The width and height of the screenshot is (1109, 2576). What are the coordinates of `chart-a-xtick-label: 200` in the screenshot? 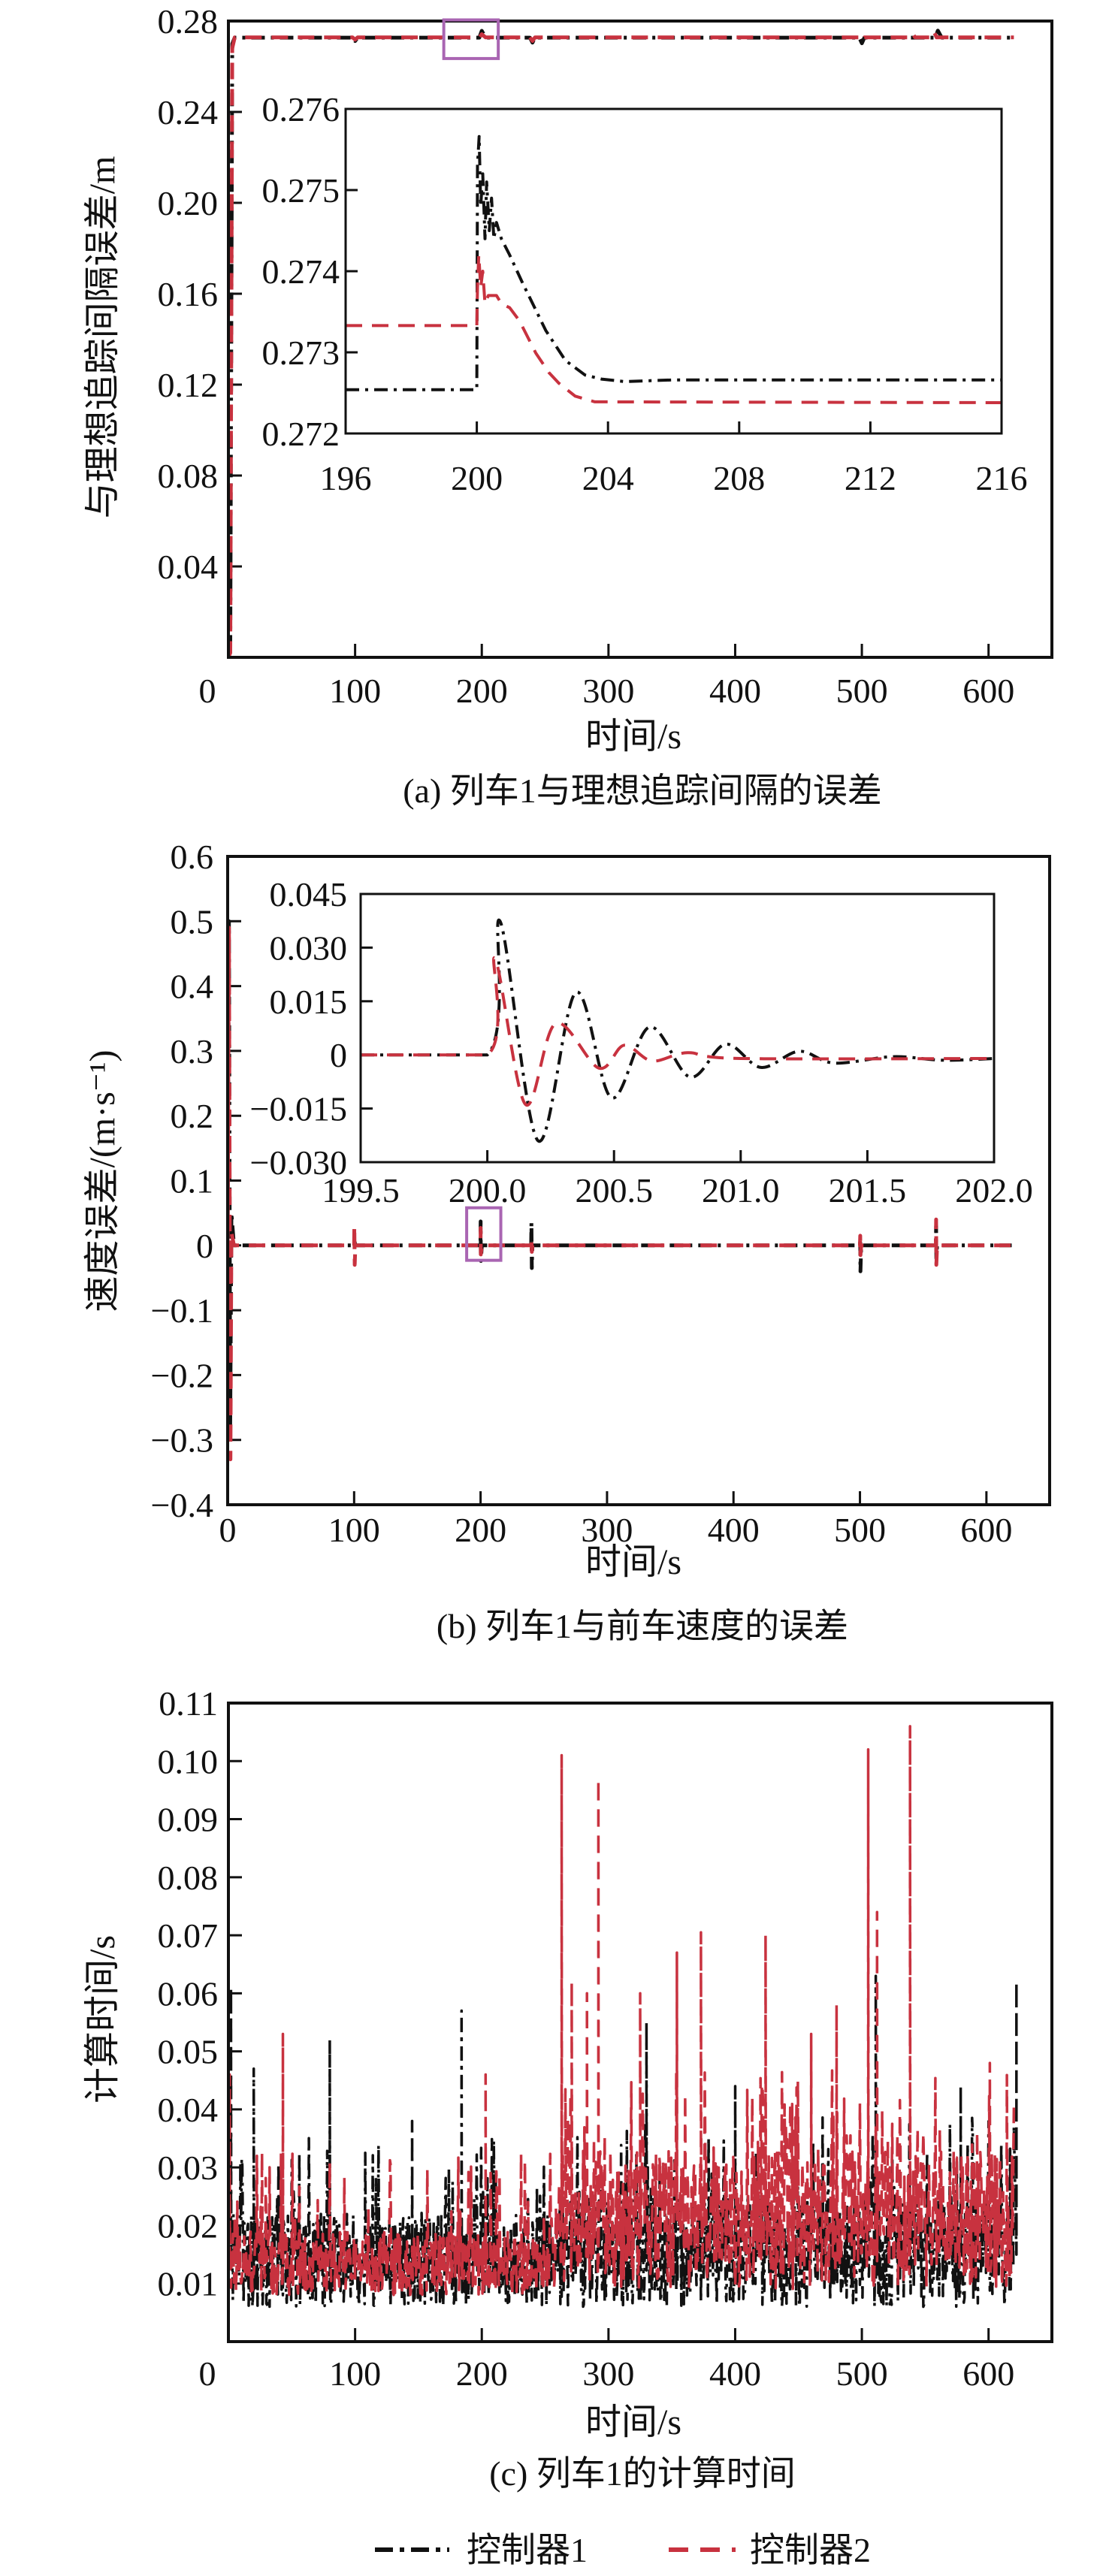 It's located at (482, 691).